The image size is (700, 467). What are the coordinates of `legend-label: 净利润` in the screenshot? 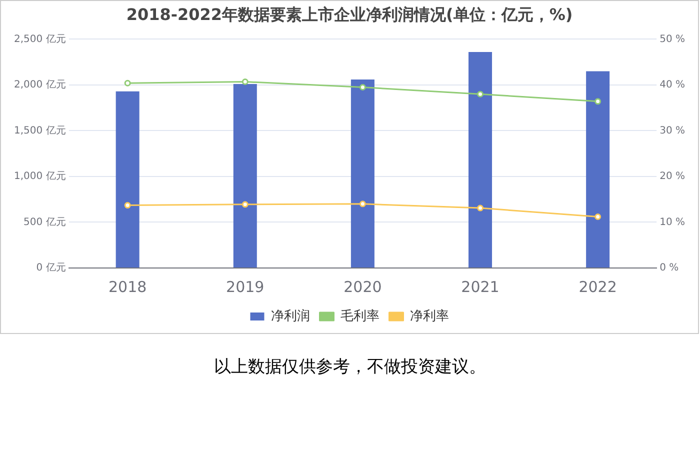 It's located at (290, 316).